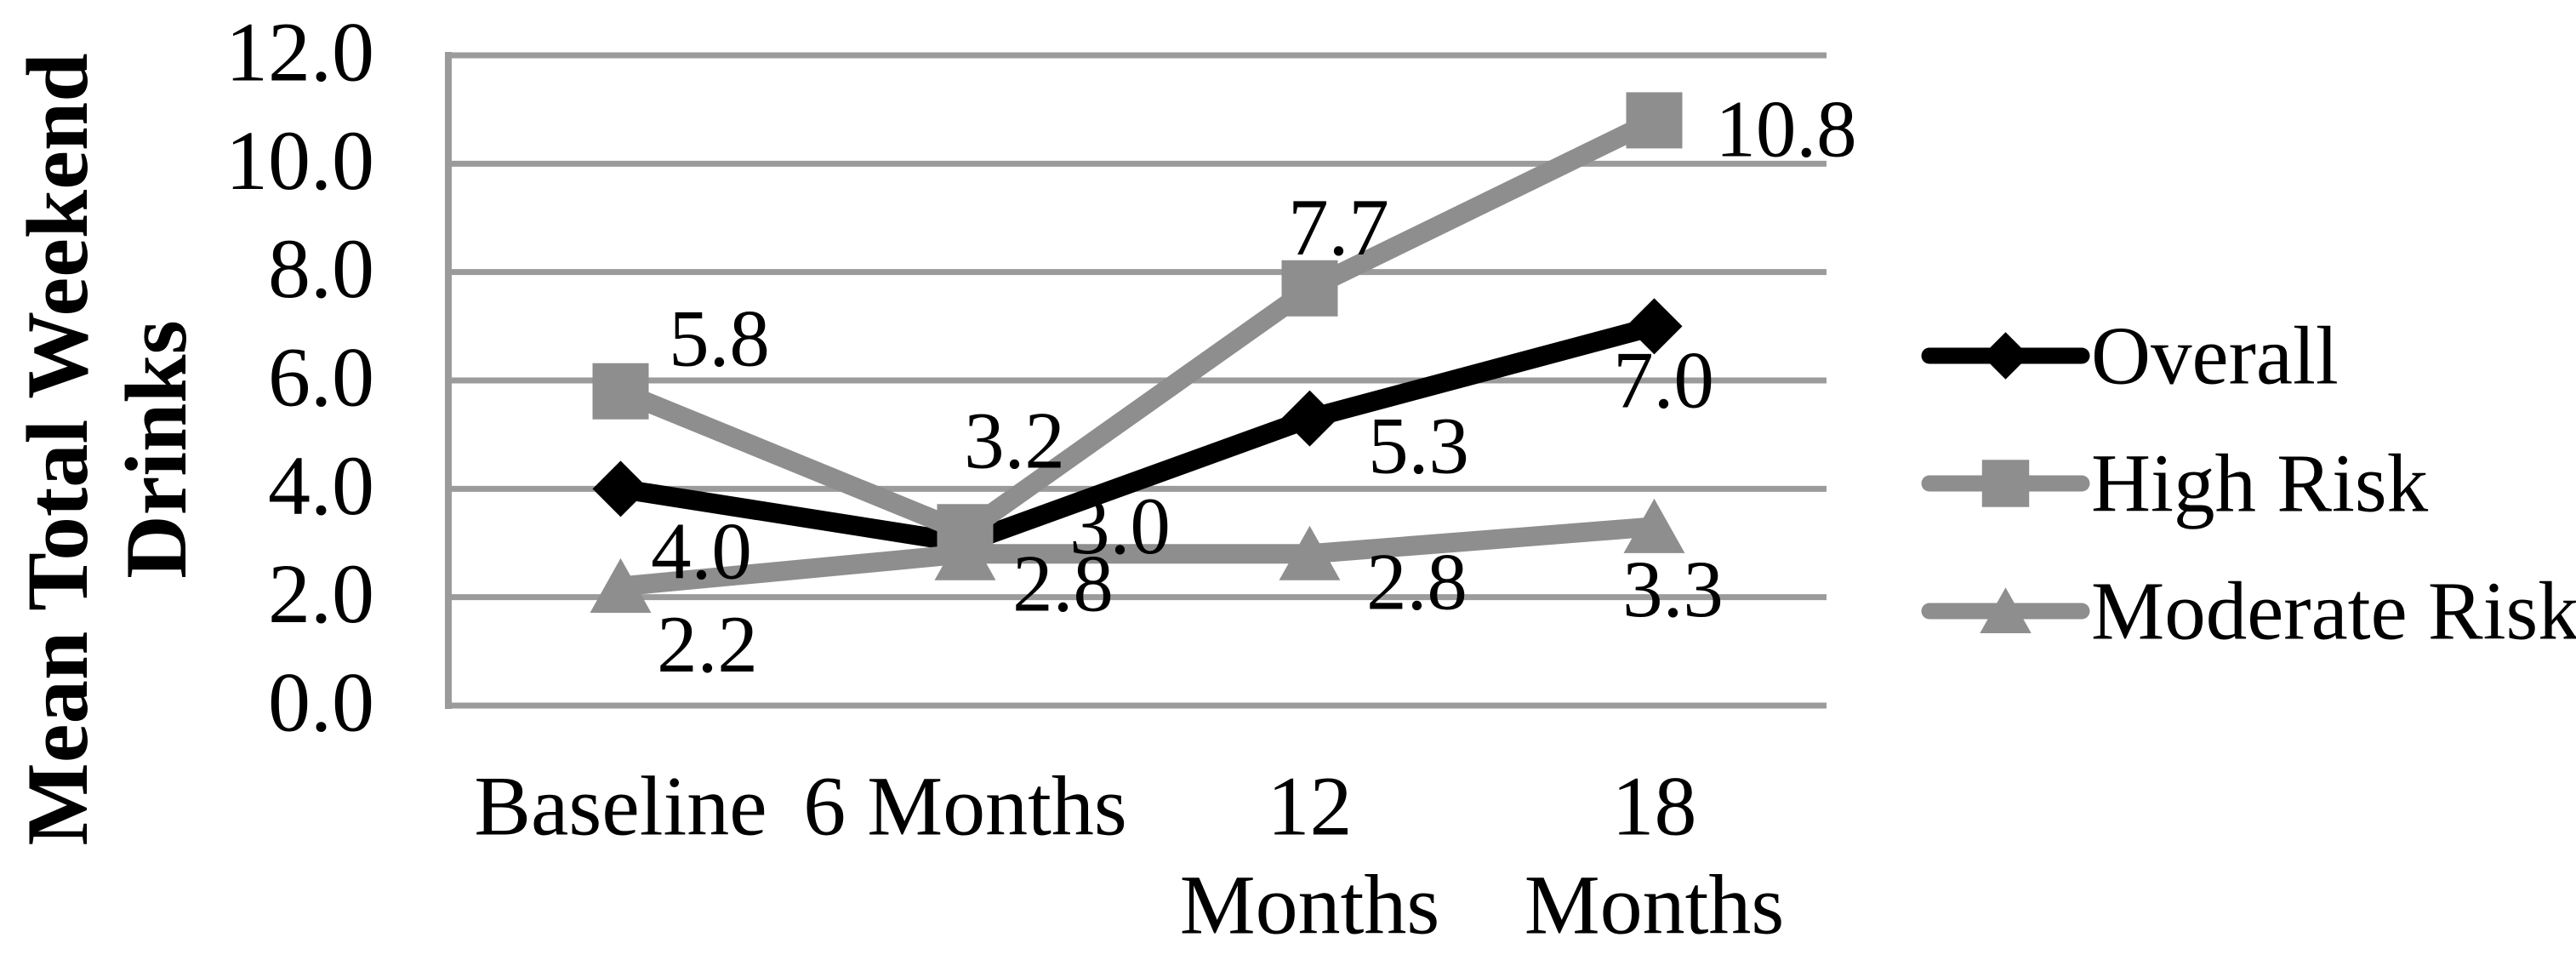 This screenshot has width=2576, height=966. I want to click on y-tick-label: 12.0, so click(299, 53).